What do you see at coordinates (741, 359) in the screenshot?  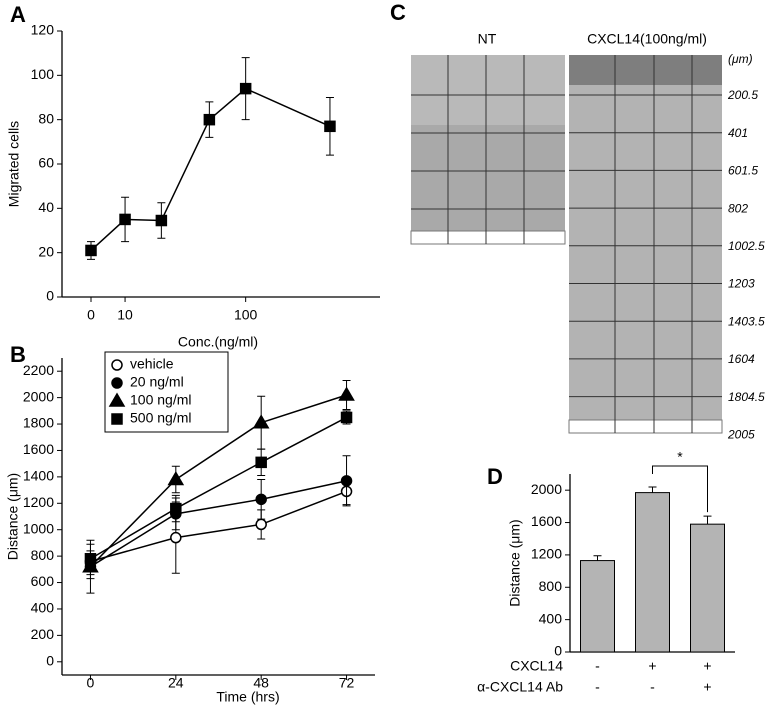 I see `distance-label: 1604` at bounding box center [741, 359].